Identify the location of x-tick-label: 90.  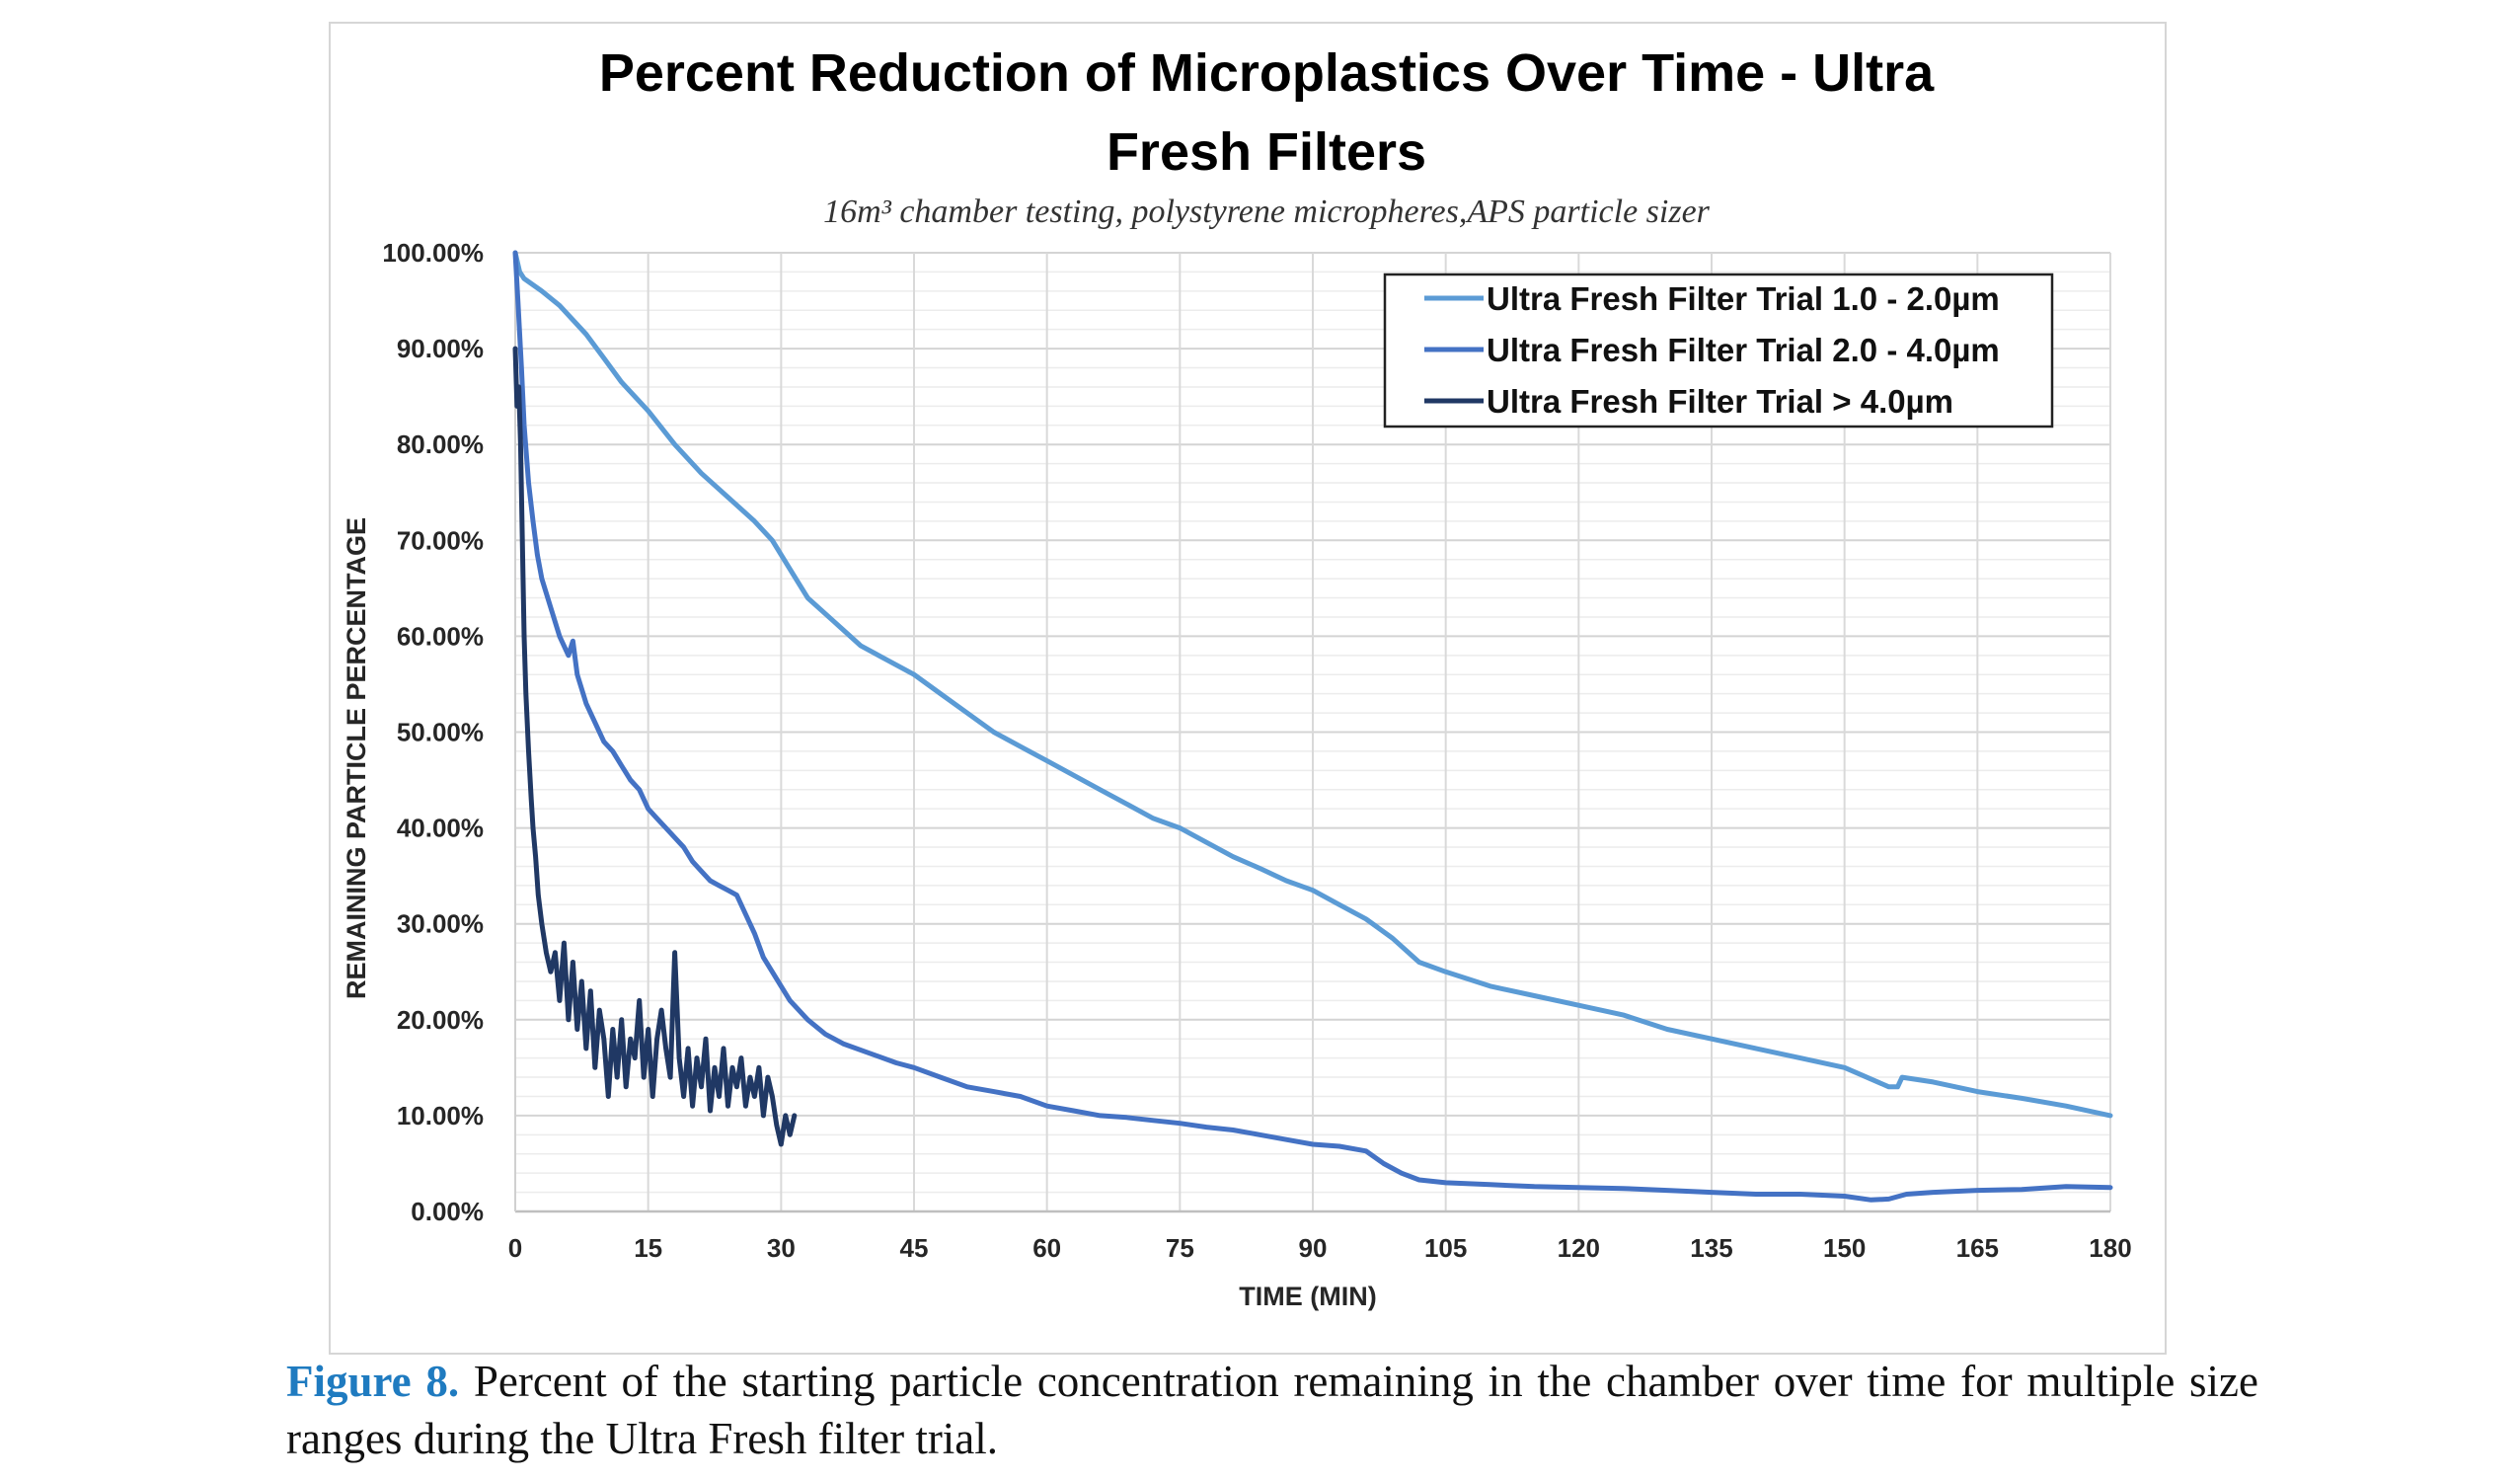
(1313, 1248).